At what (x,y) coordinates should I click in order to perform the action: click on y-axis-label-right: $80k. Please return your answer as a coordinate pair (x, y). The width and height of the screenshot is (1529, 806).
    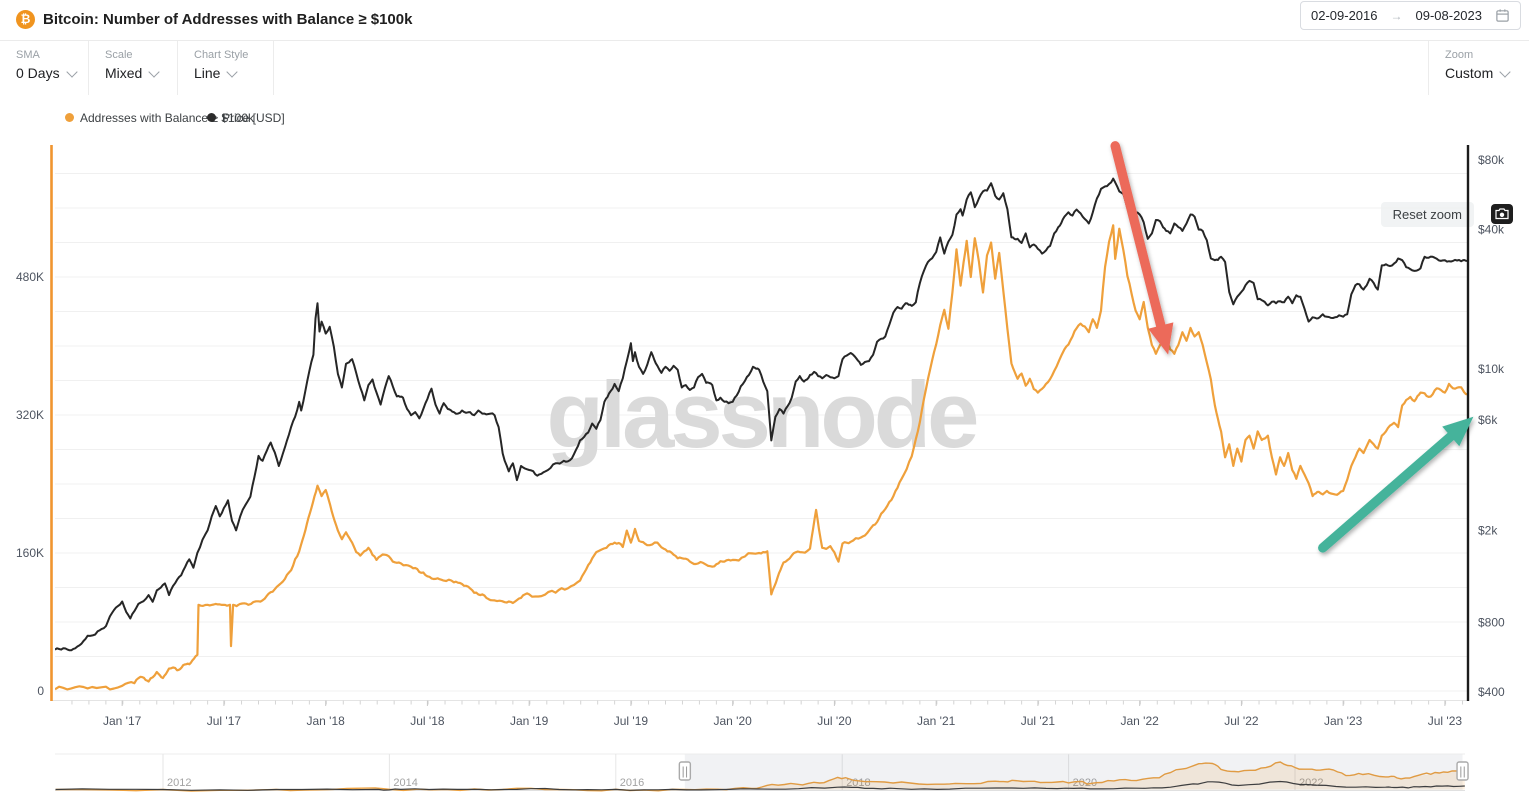
    Looking at the image, I should click on (1491, 160).